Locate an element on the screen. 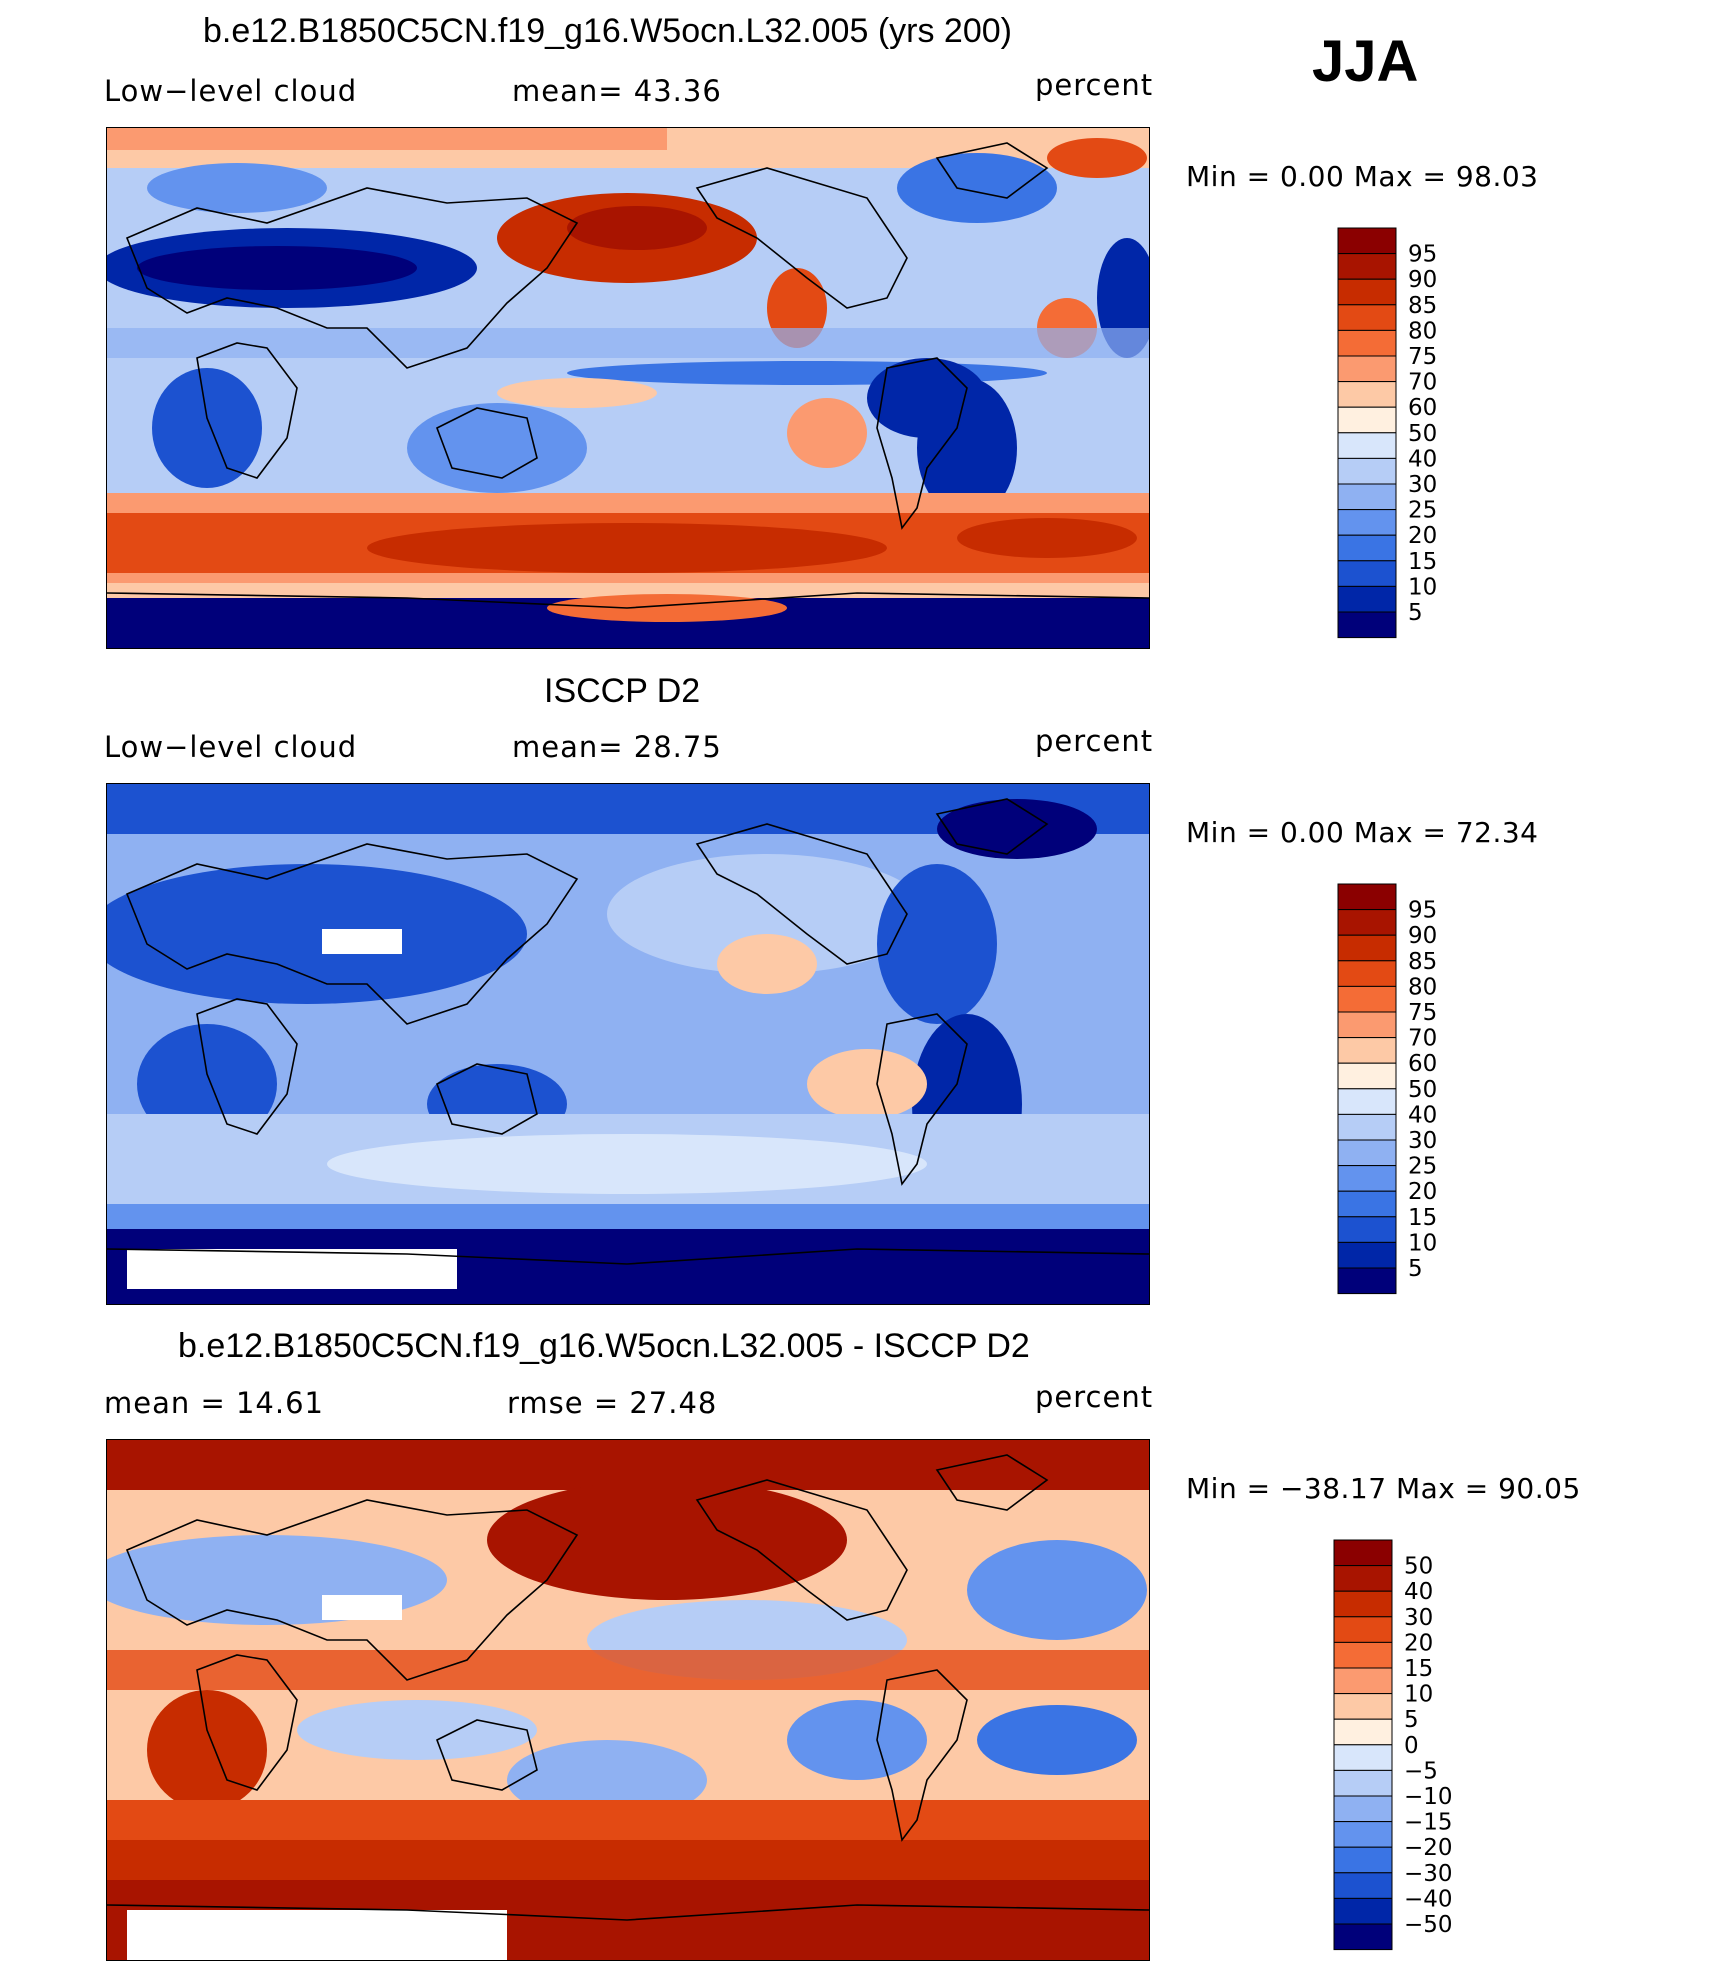  colorbar-tick-label: −50 is located at coordinates (1428, 1925).